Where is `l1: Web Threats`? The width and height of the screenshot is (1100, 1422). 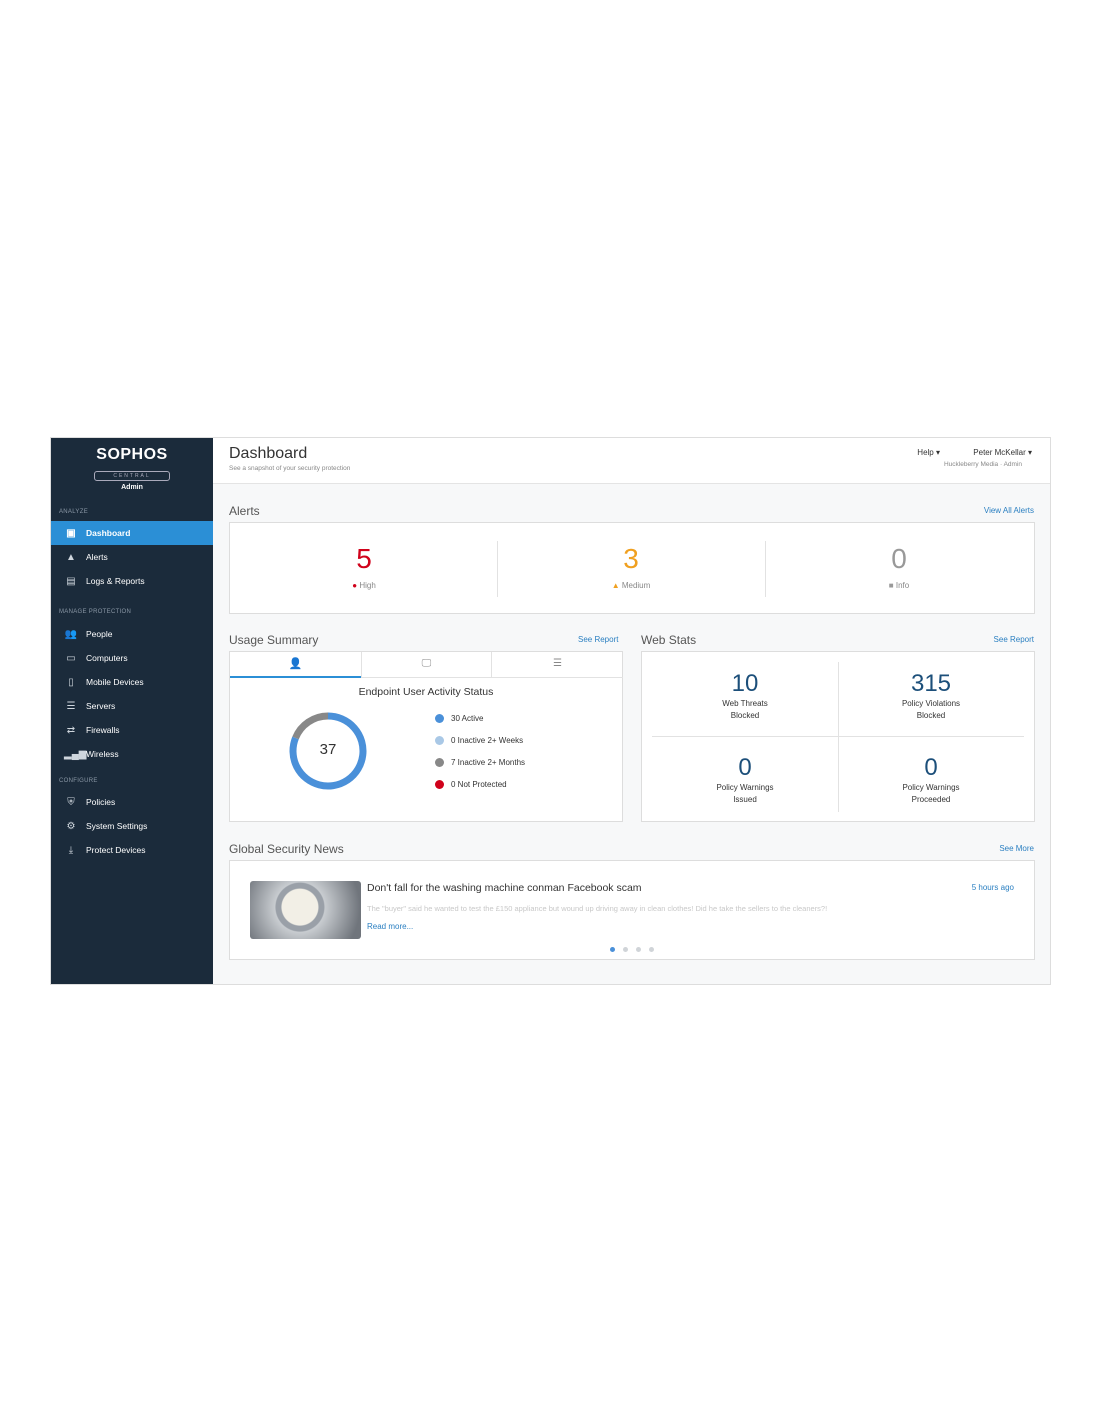
l1: Web Threats is located at coordinates (745, 703).